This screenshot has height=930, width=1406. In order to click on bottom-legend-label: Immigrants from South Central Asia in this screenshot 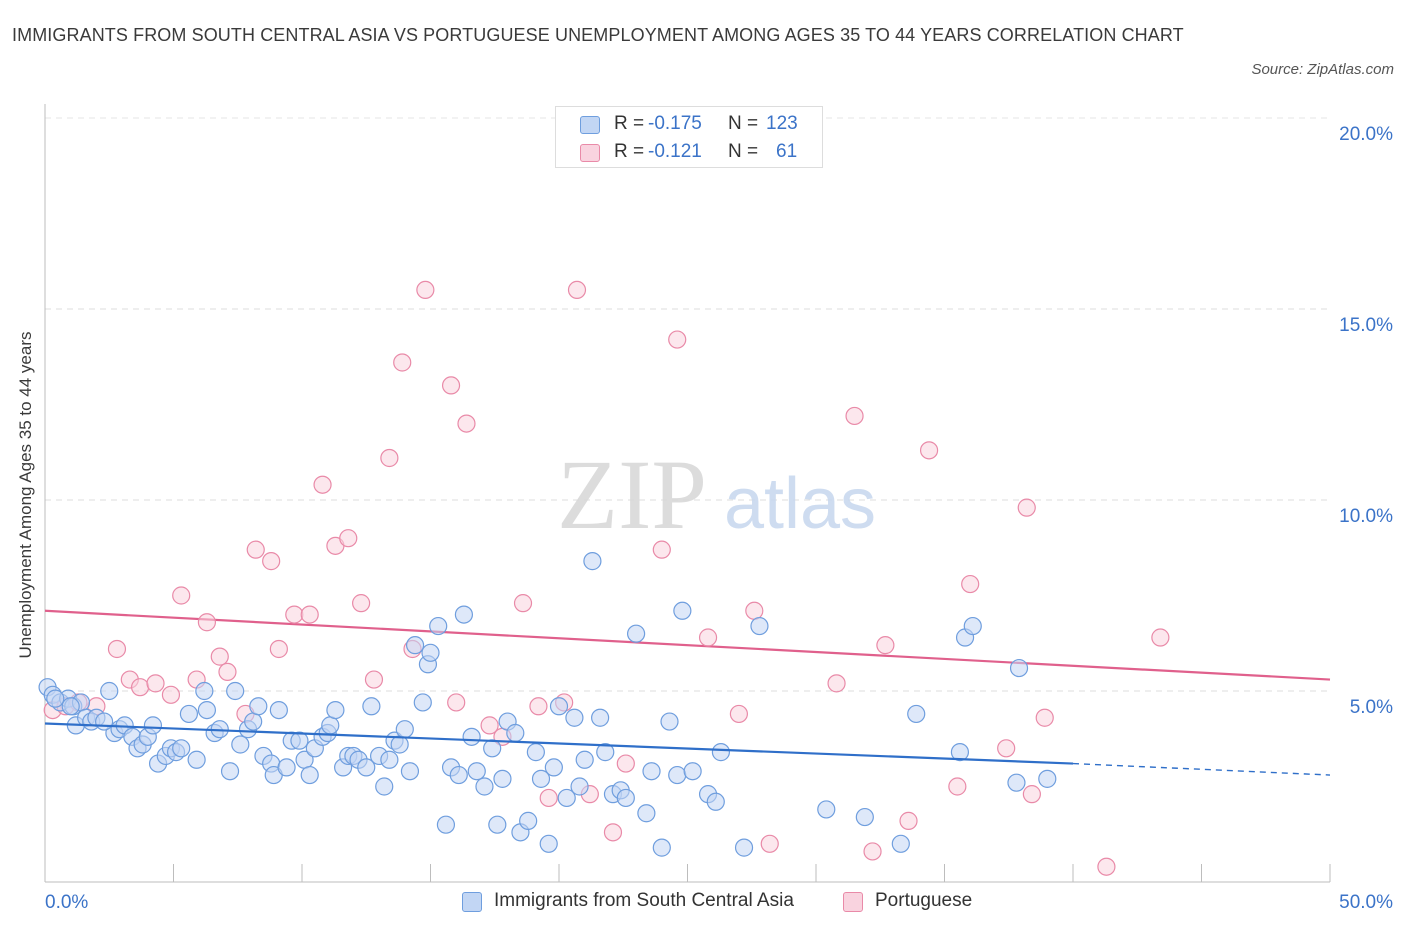, I will do `click(644, 900)`.